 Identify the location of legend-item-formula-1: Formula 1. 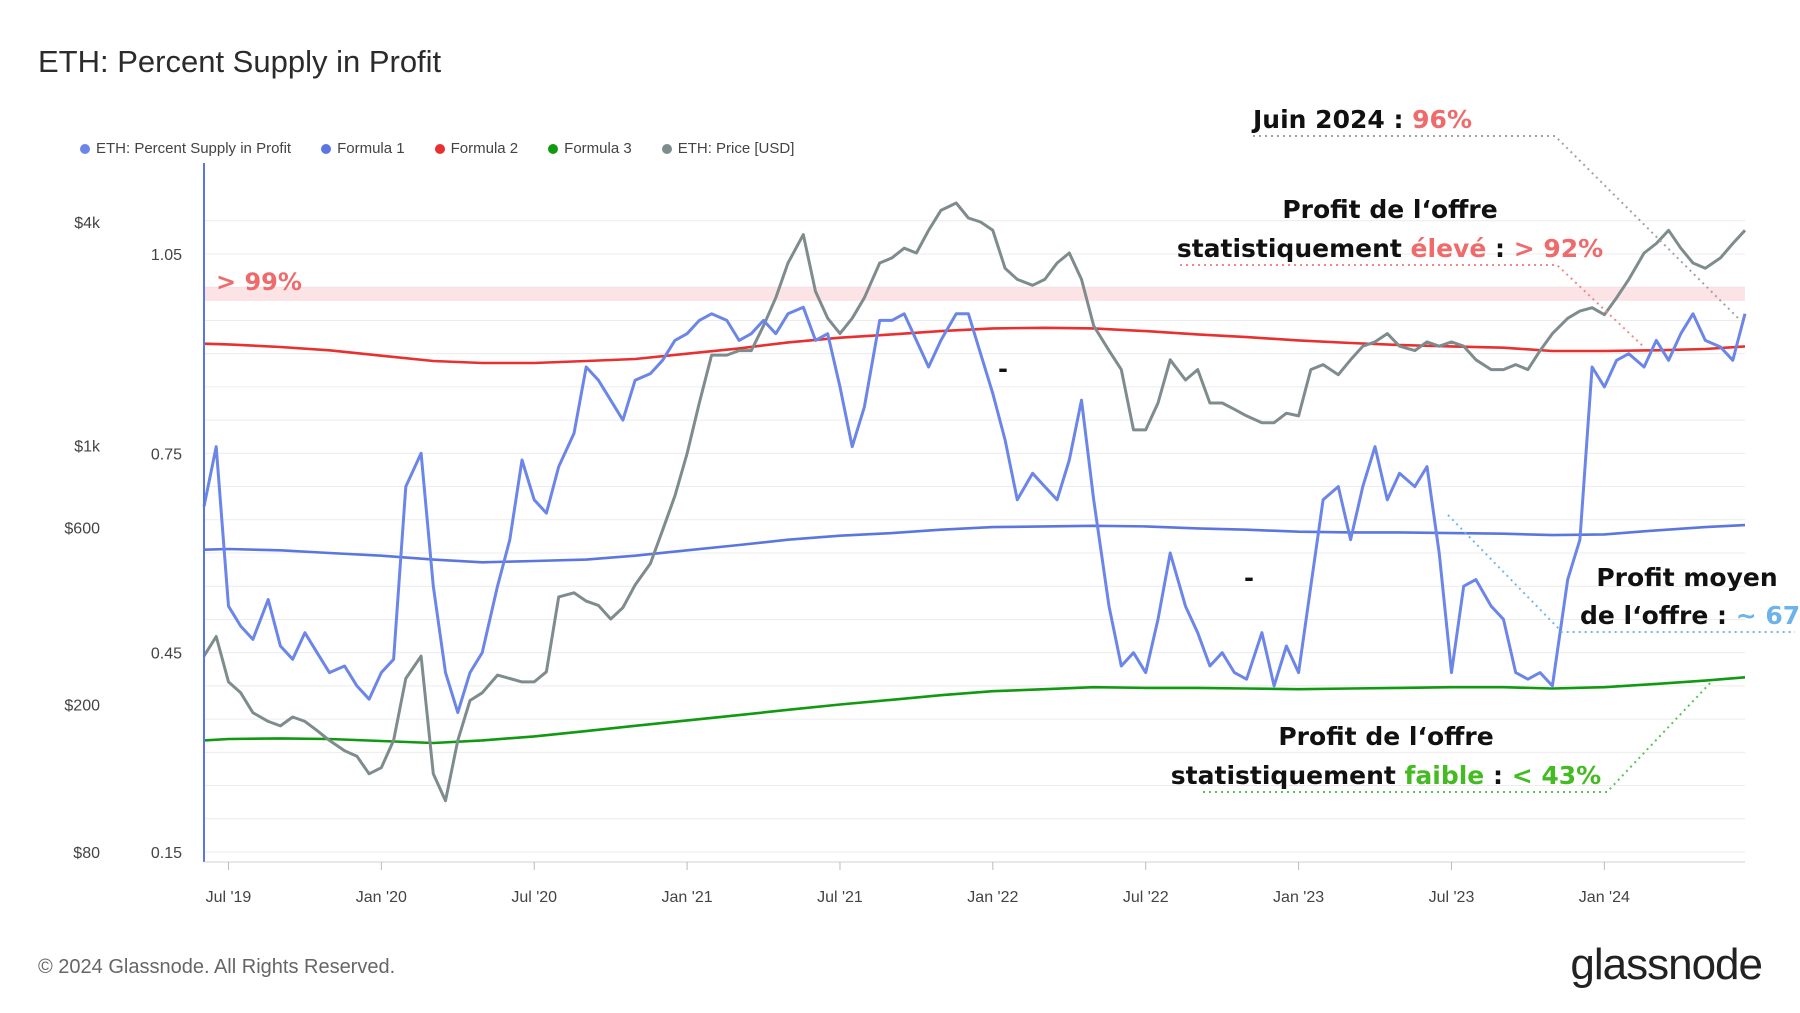
(363, 148).